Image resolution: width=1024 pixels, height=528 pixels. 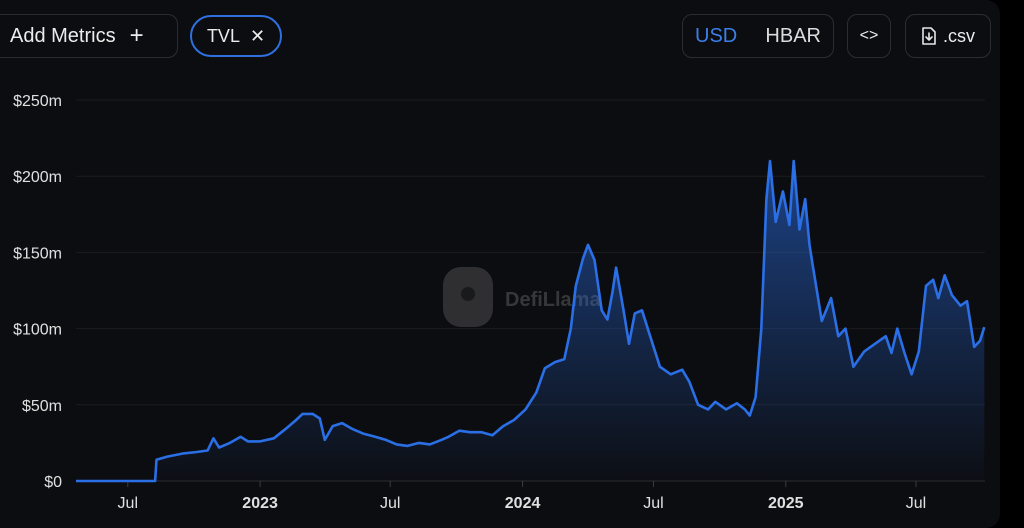 I want to click on y-axis: $0 $50m $100m $150m $200m $250m, so click(x=37, y=292).